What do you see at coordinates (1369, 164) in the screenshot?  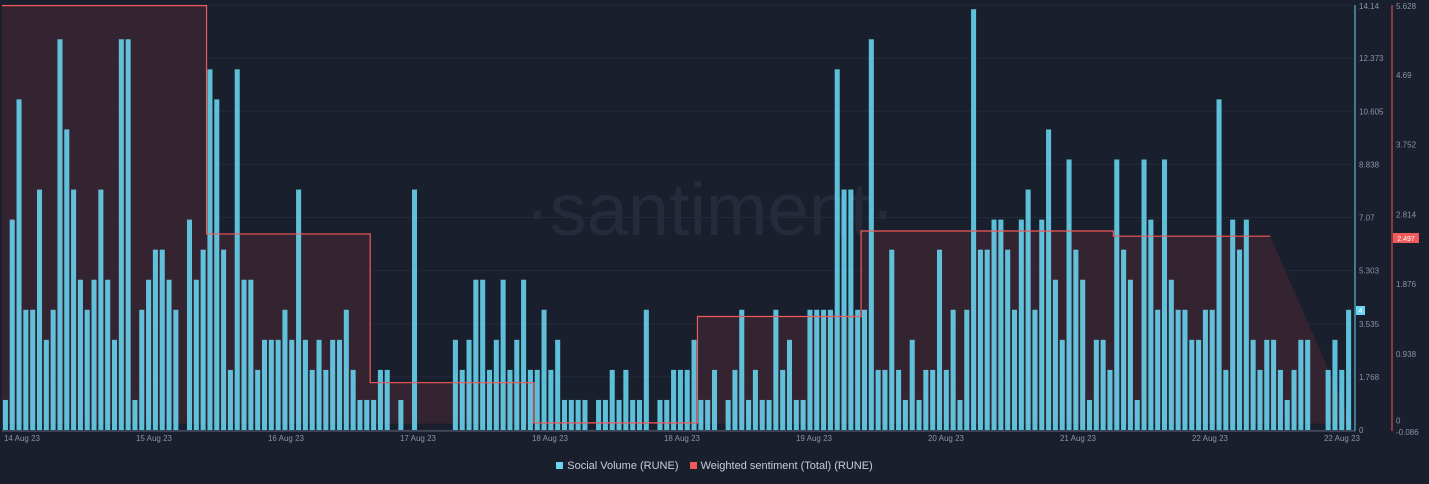 I see `y-tick-volume: 8.838` at bounding box center [1369, 164].